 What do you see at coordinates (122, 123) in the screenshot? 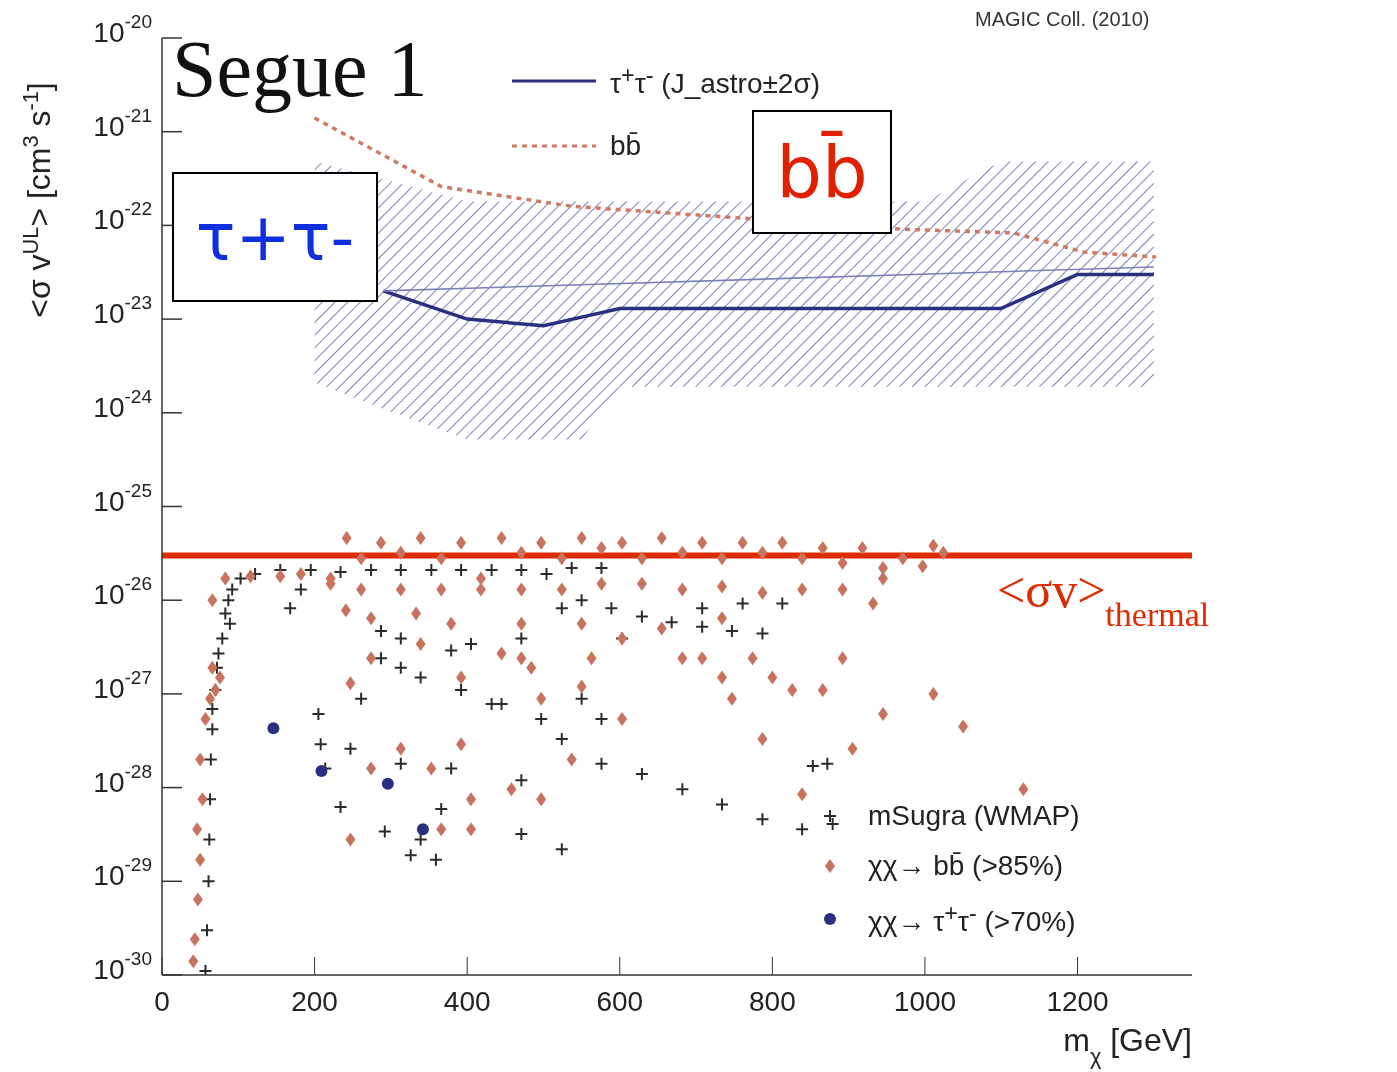
I see `y-tick-label: 10$^{-21}$` at bounding box center [122, 123].